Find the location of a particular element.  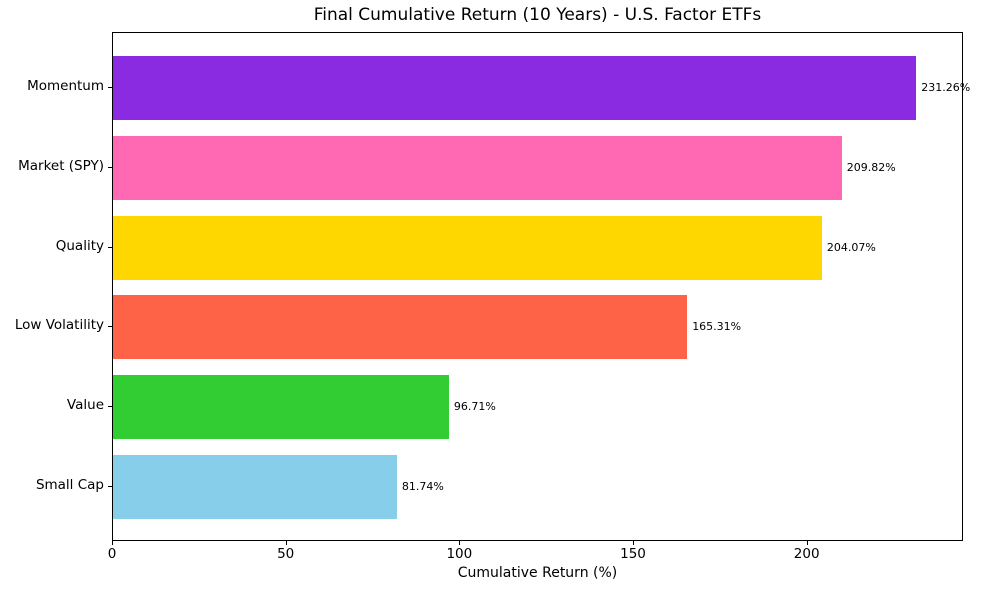

x-tick-label: 0 is located at coordinates (112, 554).